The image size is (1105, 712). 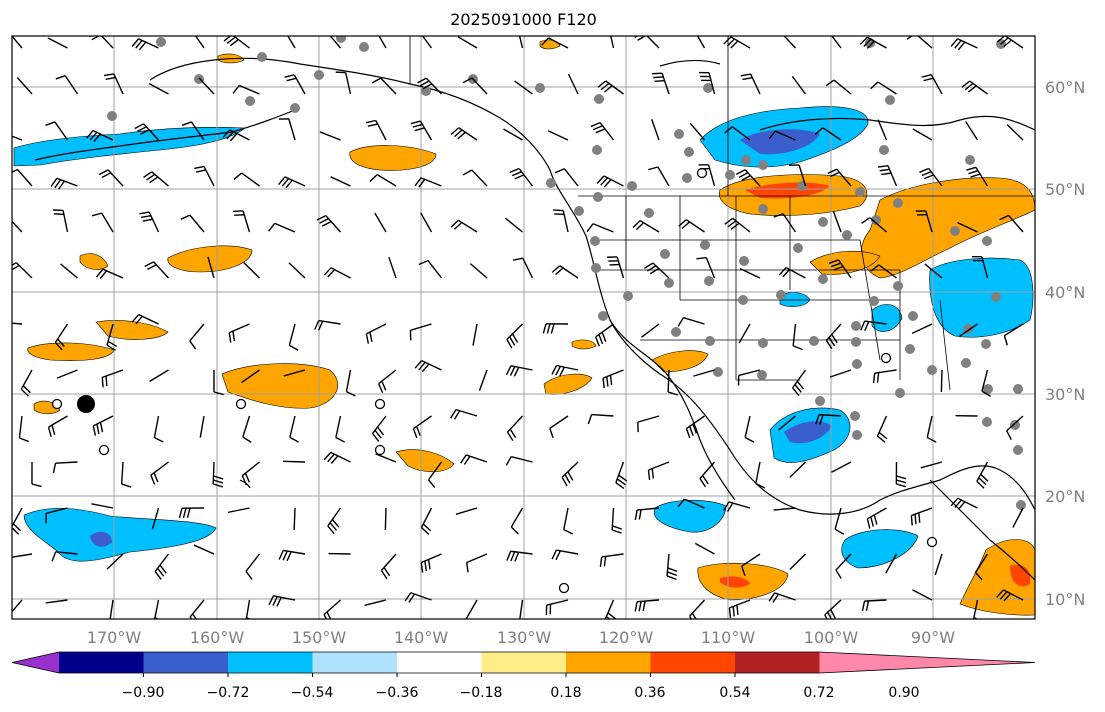 What do you see at coordinates (786, 534) in the screenshot?
I see `central-america-negative` at bounding box center [786, 534].